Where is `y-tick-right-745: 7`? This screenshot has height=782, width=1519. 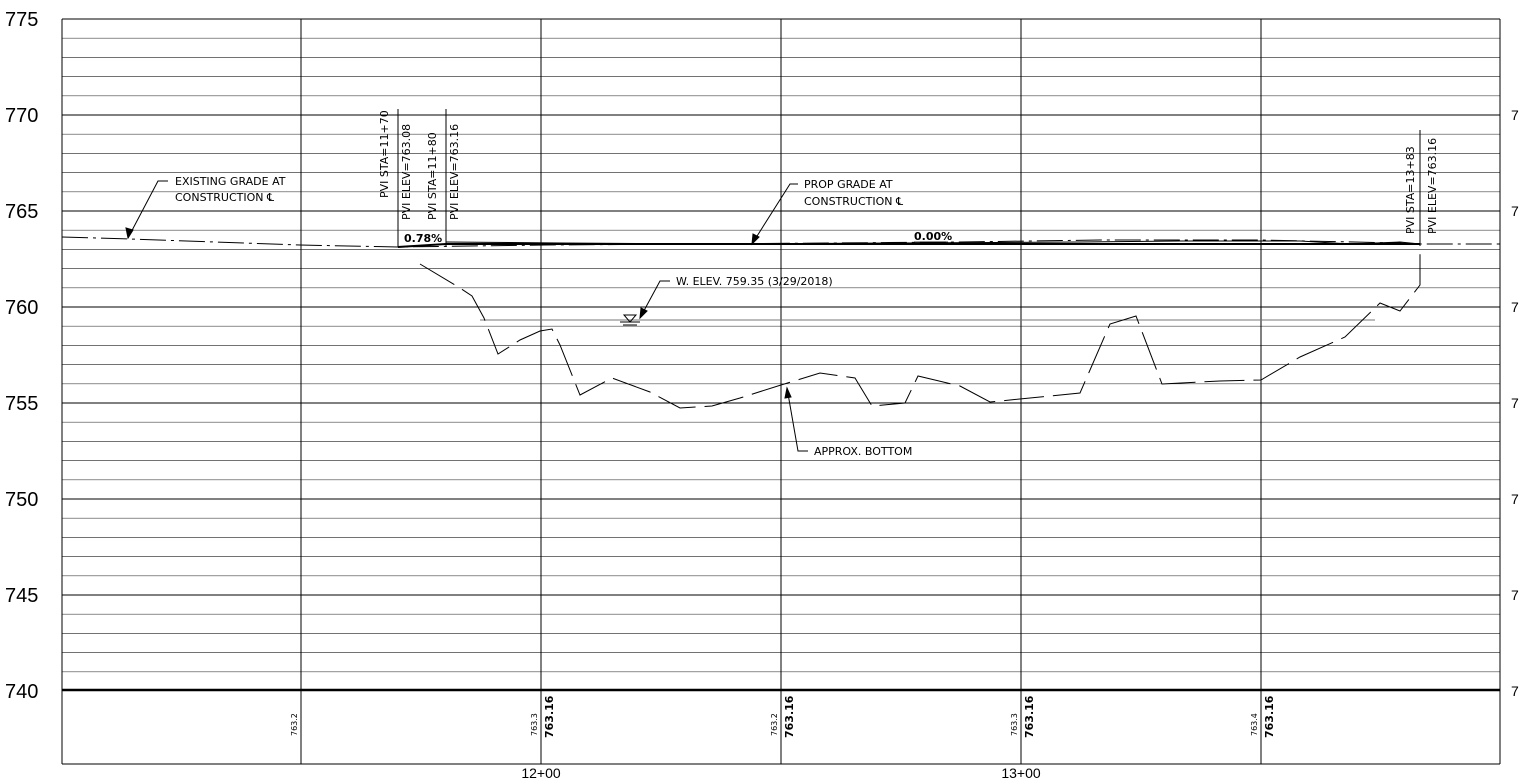
y-tick-right-745: 7 is located at coordinates (1515, 595).